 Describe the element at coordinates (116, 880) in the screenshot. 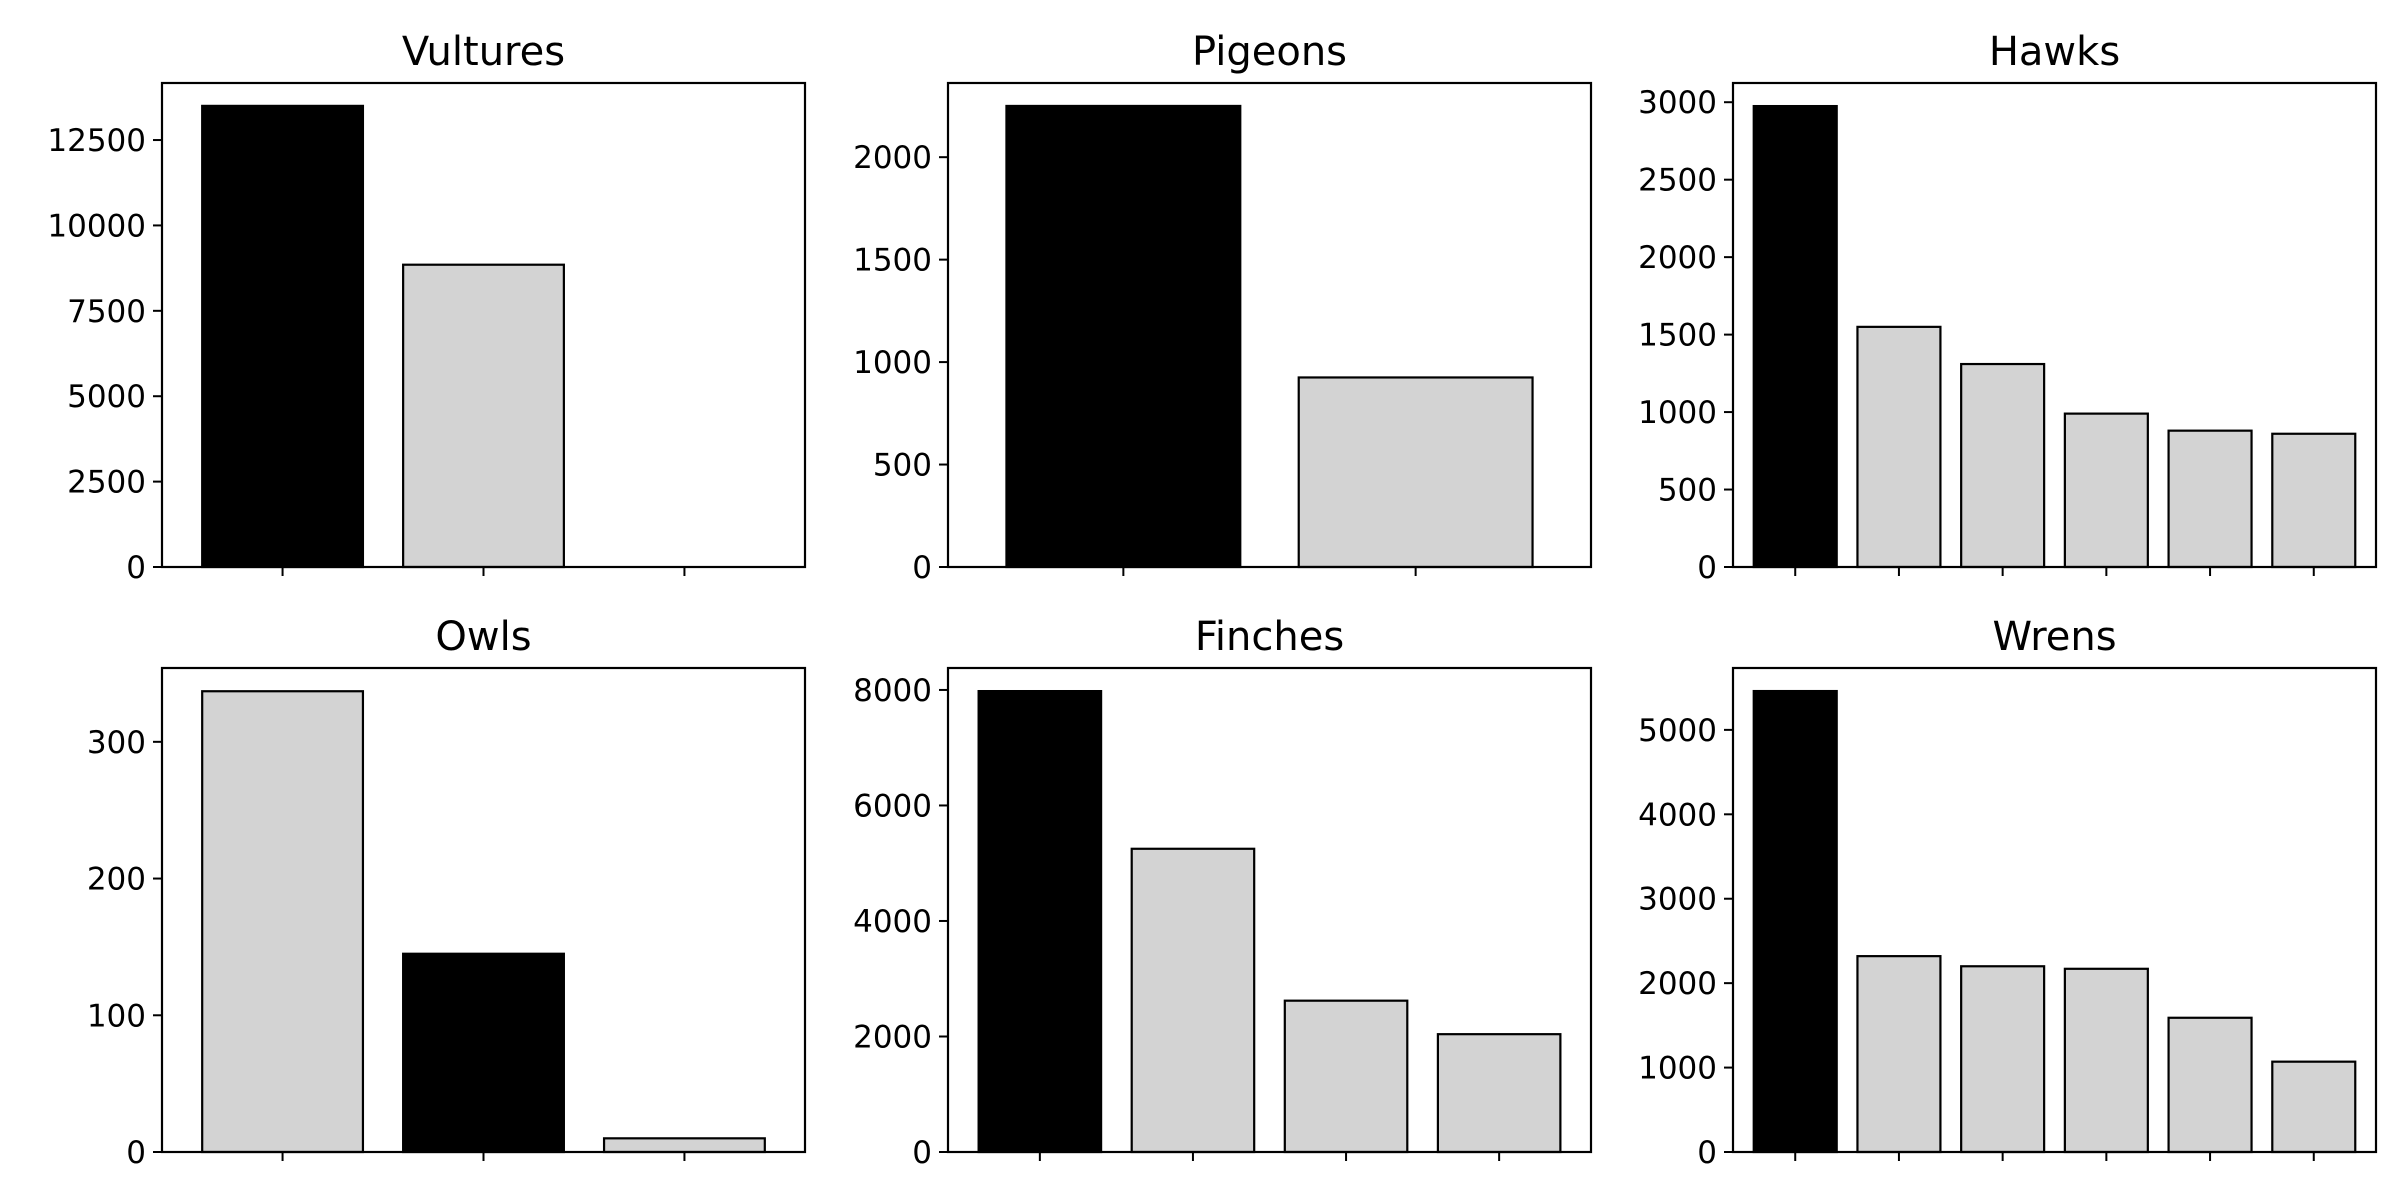

I see `y-tick-label: 200` at that location.